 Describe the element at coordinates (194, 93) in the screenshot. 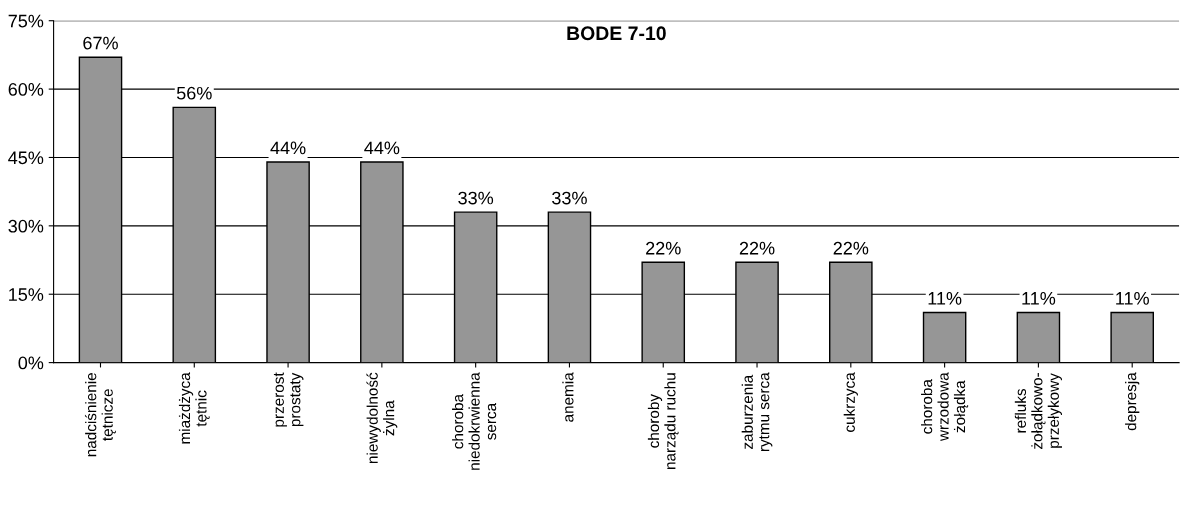

I see `data-label: 56%` at that location.